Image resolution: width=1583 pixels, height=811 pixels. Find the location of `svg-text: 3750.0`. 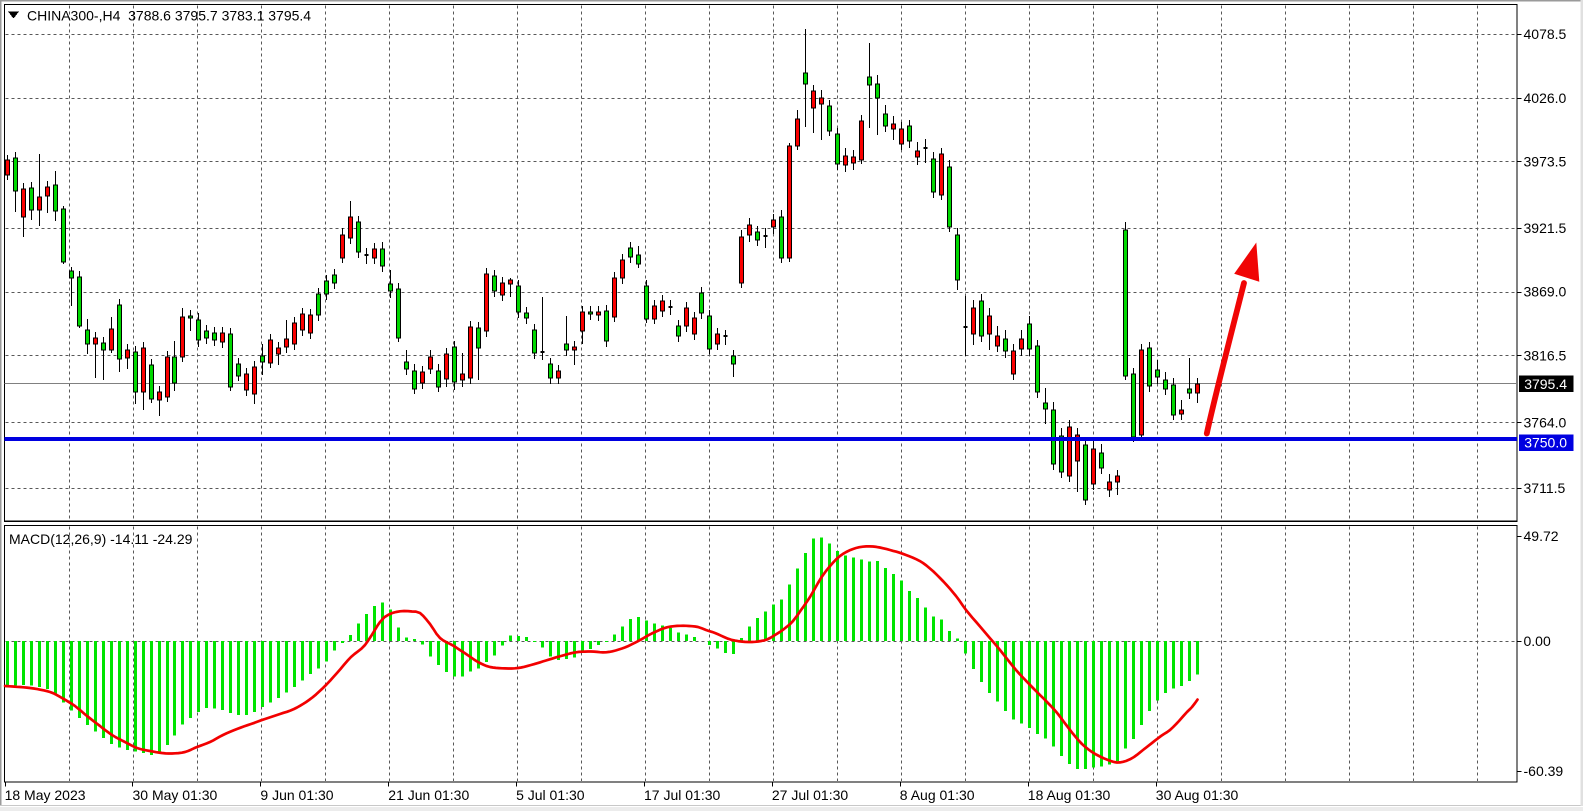

svg-text: 3750.0 is located at coordinates (1545, 443).